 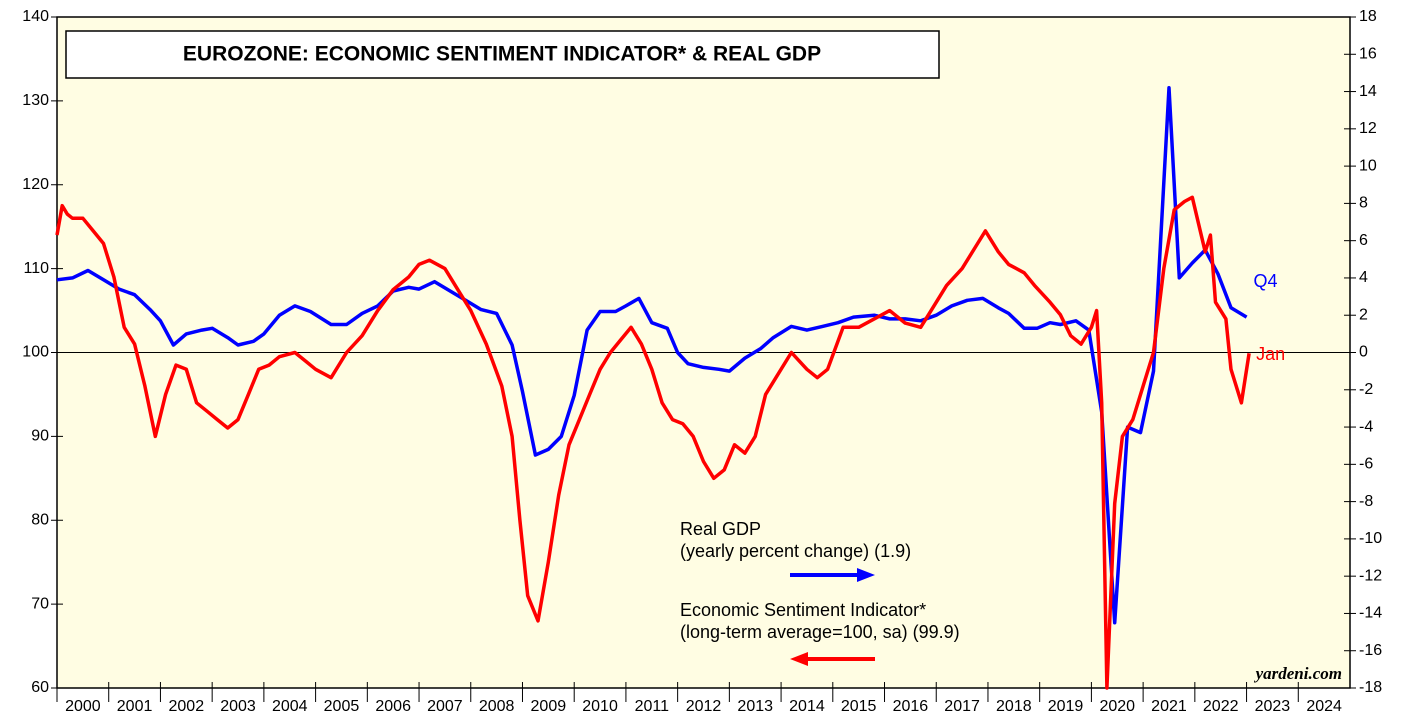 I want to click on x-tick-label: 2001, so click(x=135, y=706).